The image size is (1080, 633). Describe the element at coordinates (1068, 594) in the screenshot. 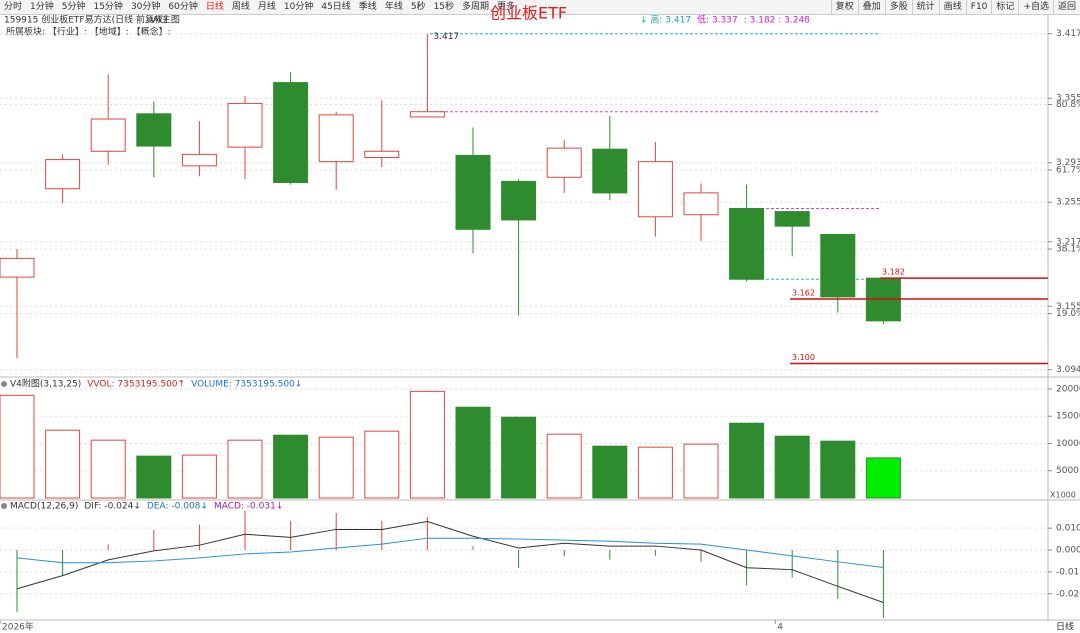

I see `y-tick-label: -0.020` at that location.